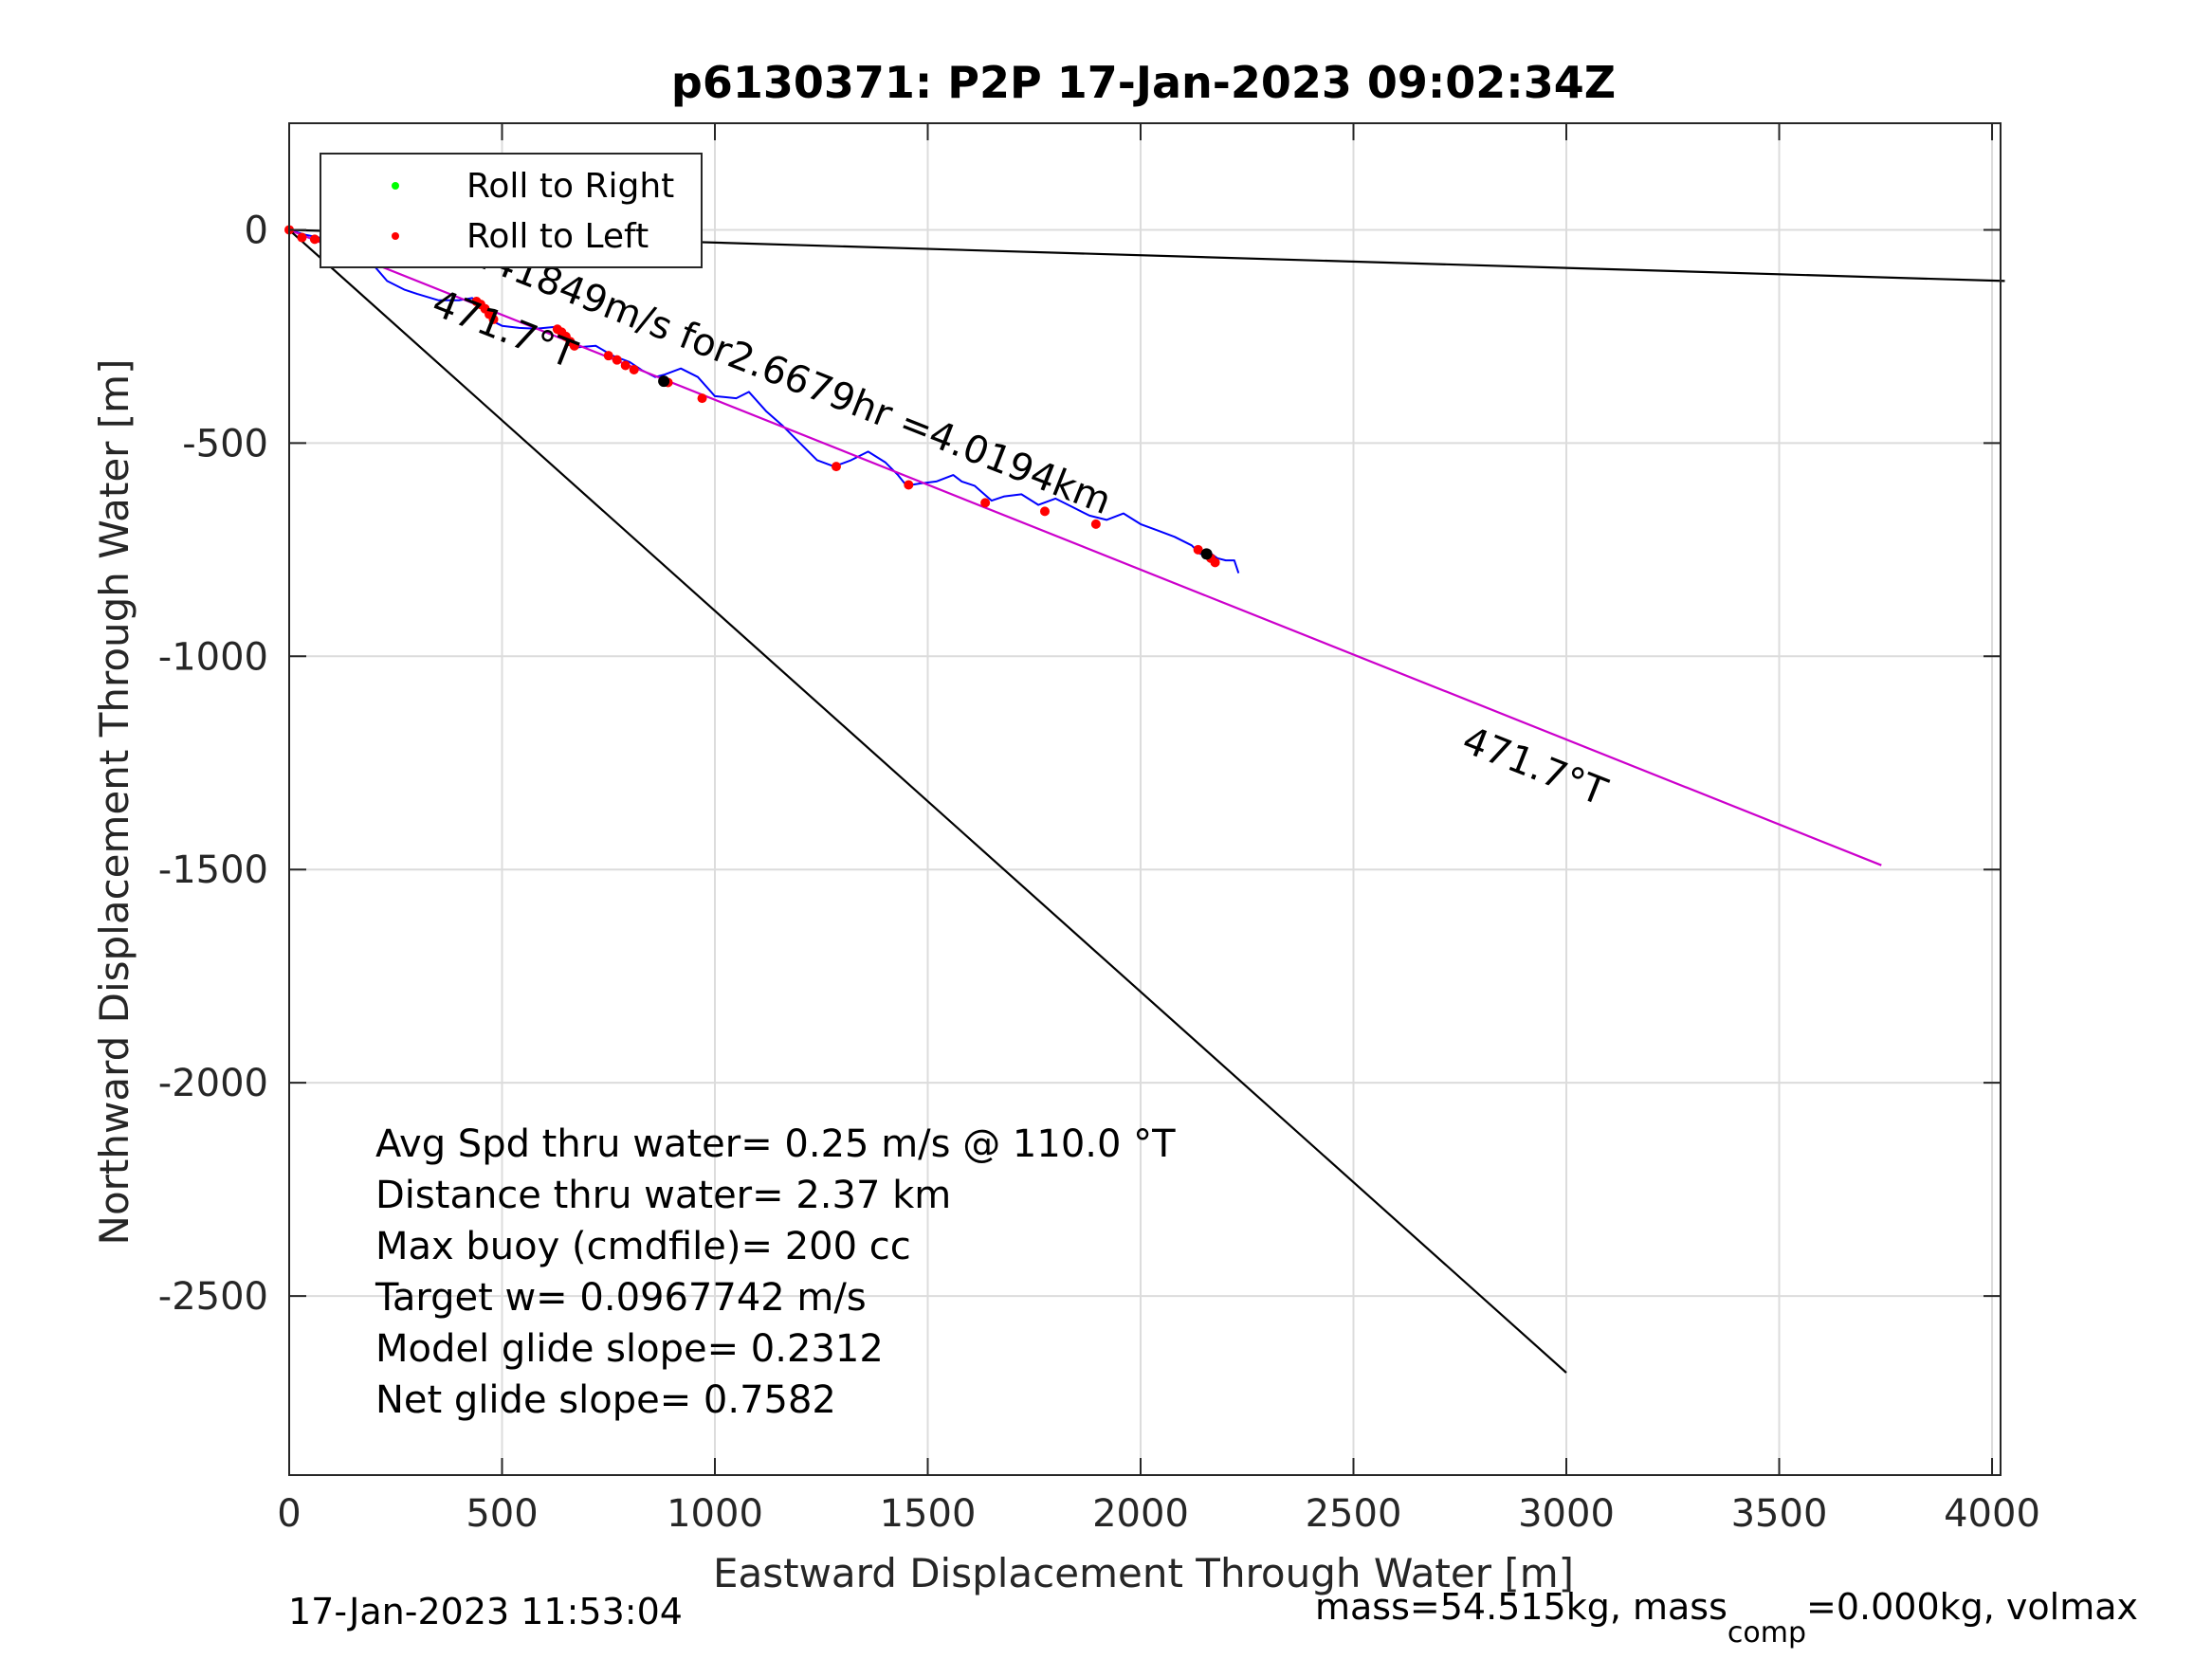 Image resolution: width=2212 pixels, height=1659 pixels. Describe the element at coordinates (114, 802) in the screenshot. I see `y-axis-label: Northward Displacement Through Water [m]` at that location.